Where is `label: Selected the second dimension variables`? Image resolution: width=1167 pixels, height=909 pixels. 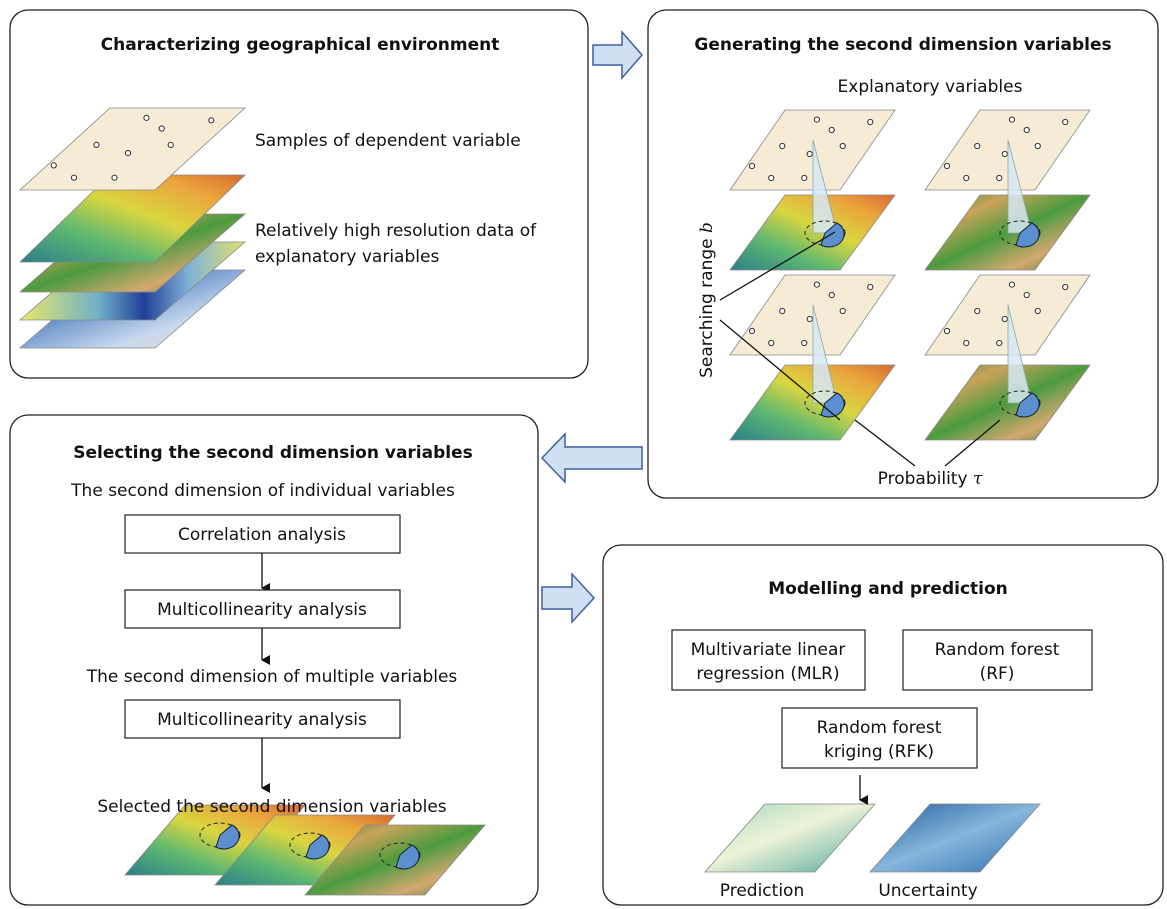 label: Selected the second dimension variables is located at coordinates (271, 807).